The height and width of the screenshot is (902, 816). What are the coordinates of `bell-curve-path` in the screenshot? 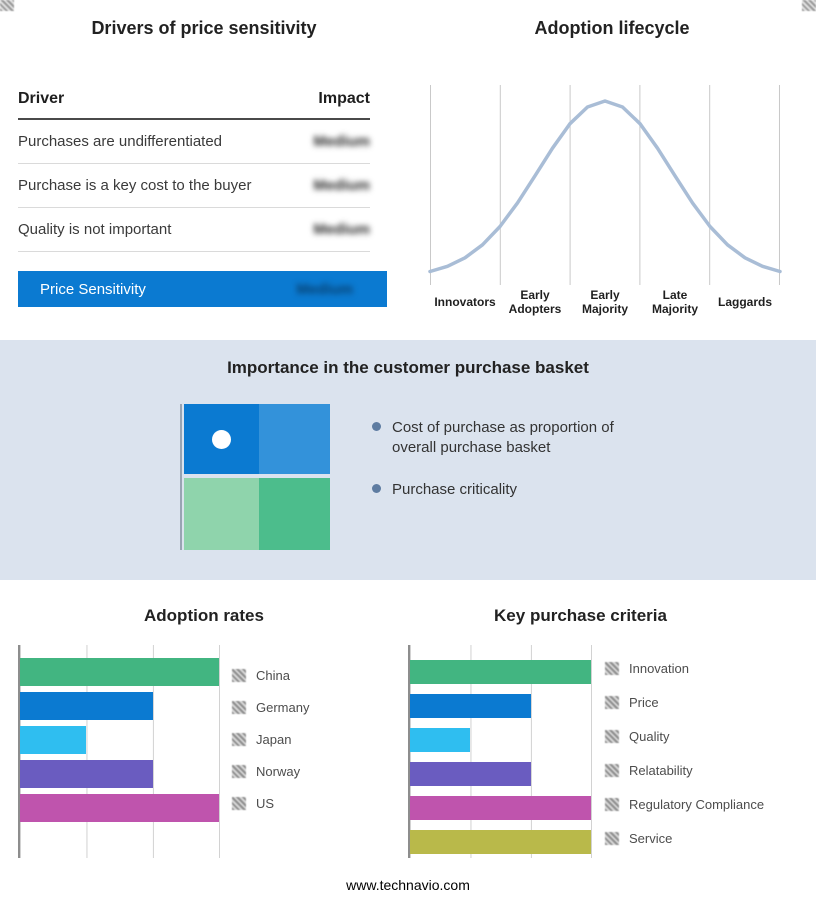 It's located at (605, 186).